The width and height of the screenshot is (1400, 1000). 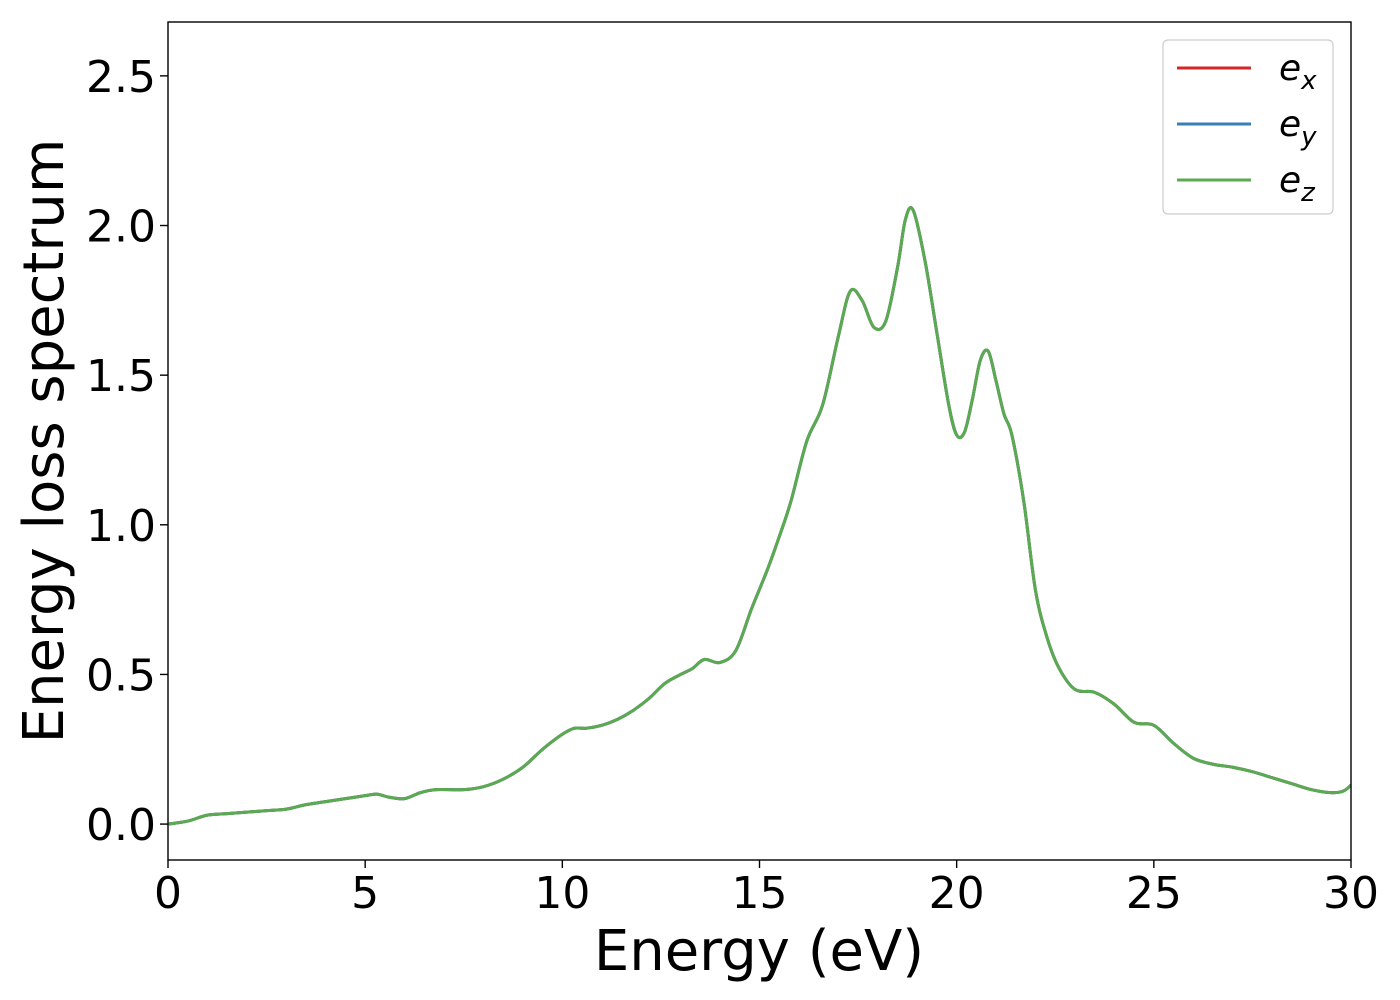 What do you see at coordinates (168, 893) in the screenshot?
I see `x-tick-label: 0` at bounding box center [168, 893].